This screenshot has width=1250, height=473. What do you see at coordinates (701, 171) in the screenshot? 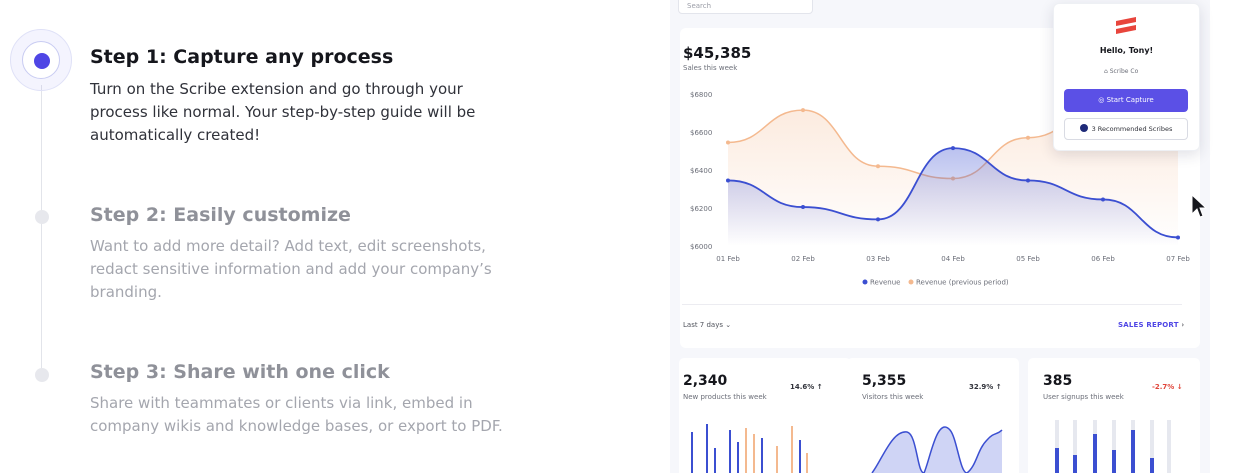
I see `y-tick-label: $6400` at bounding box center [701, 171].